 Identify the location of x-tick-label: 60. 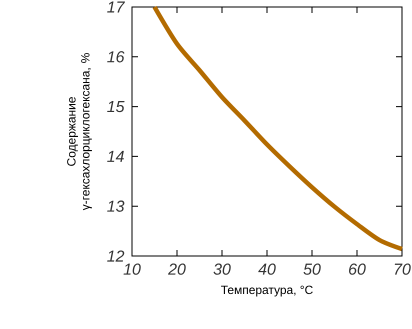
(357, 269).